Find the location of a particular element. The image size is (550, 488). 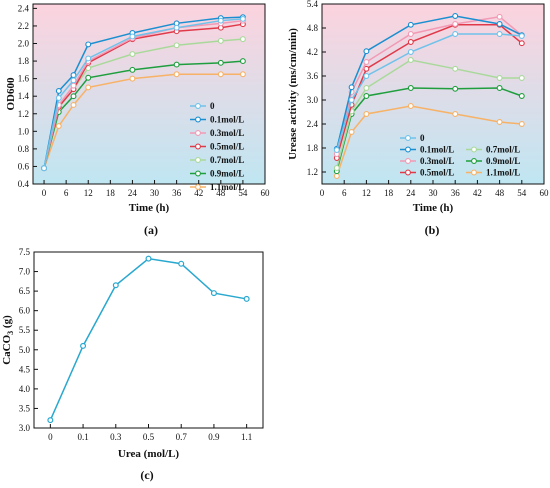

y-tick-label-c: 4.5 is located at coordinates (25, 369).